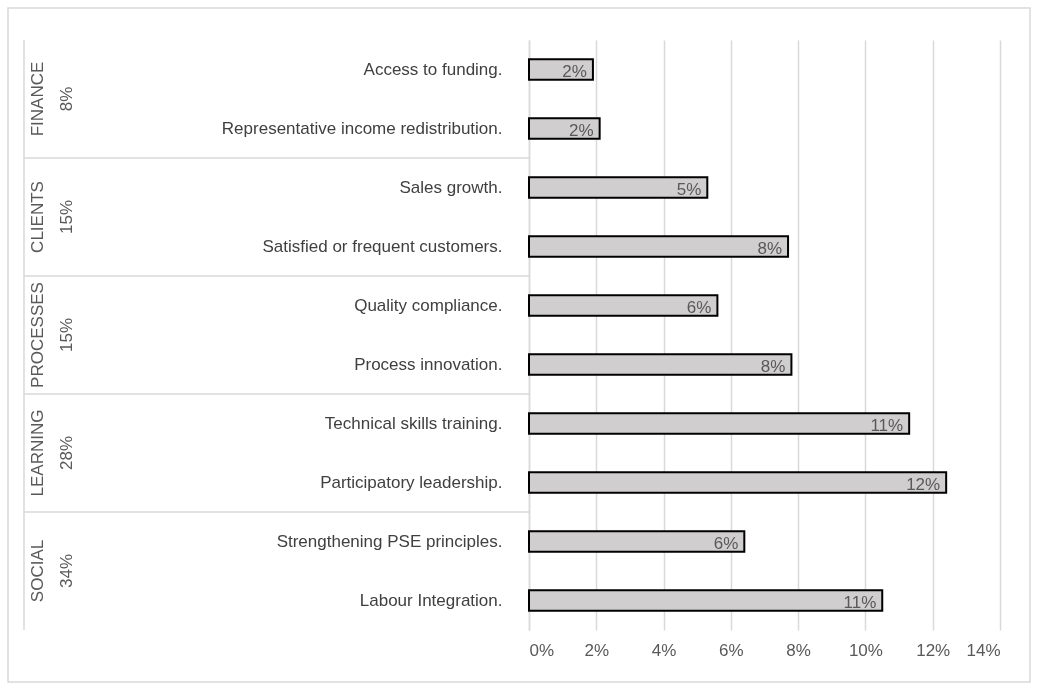 The image size is (1038, 689). I want to click on y-tick-label: Representative income redistribution., so click(362, 128).